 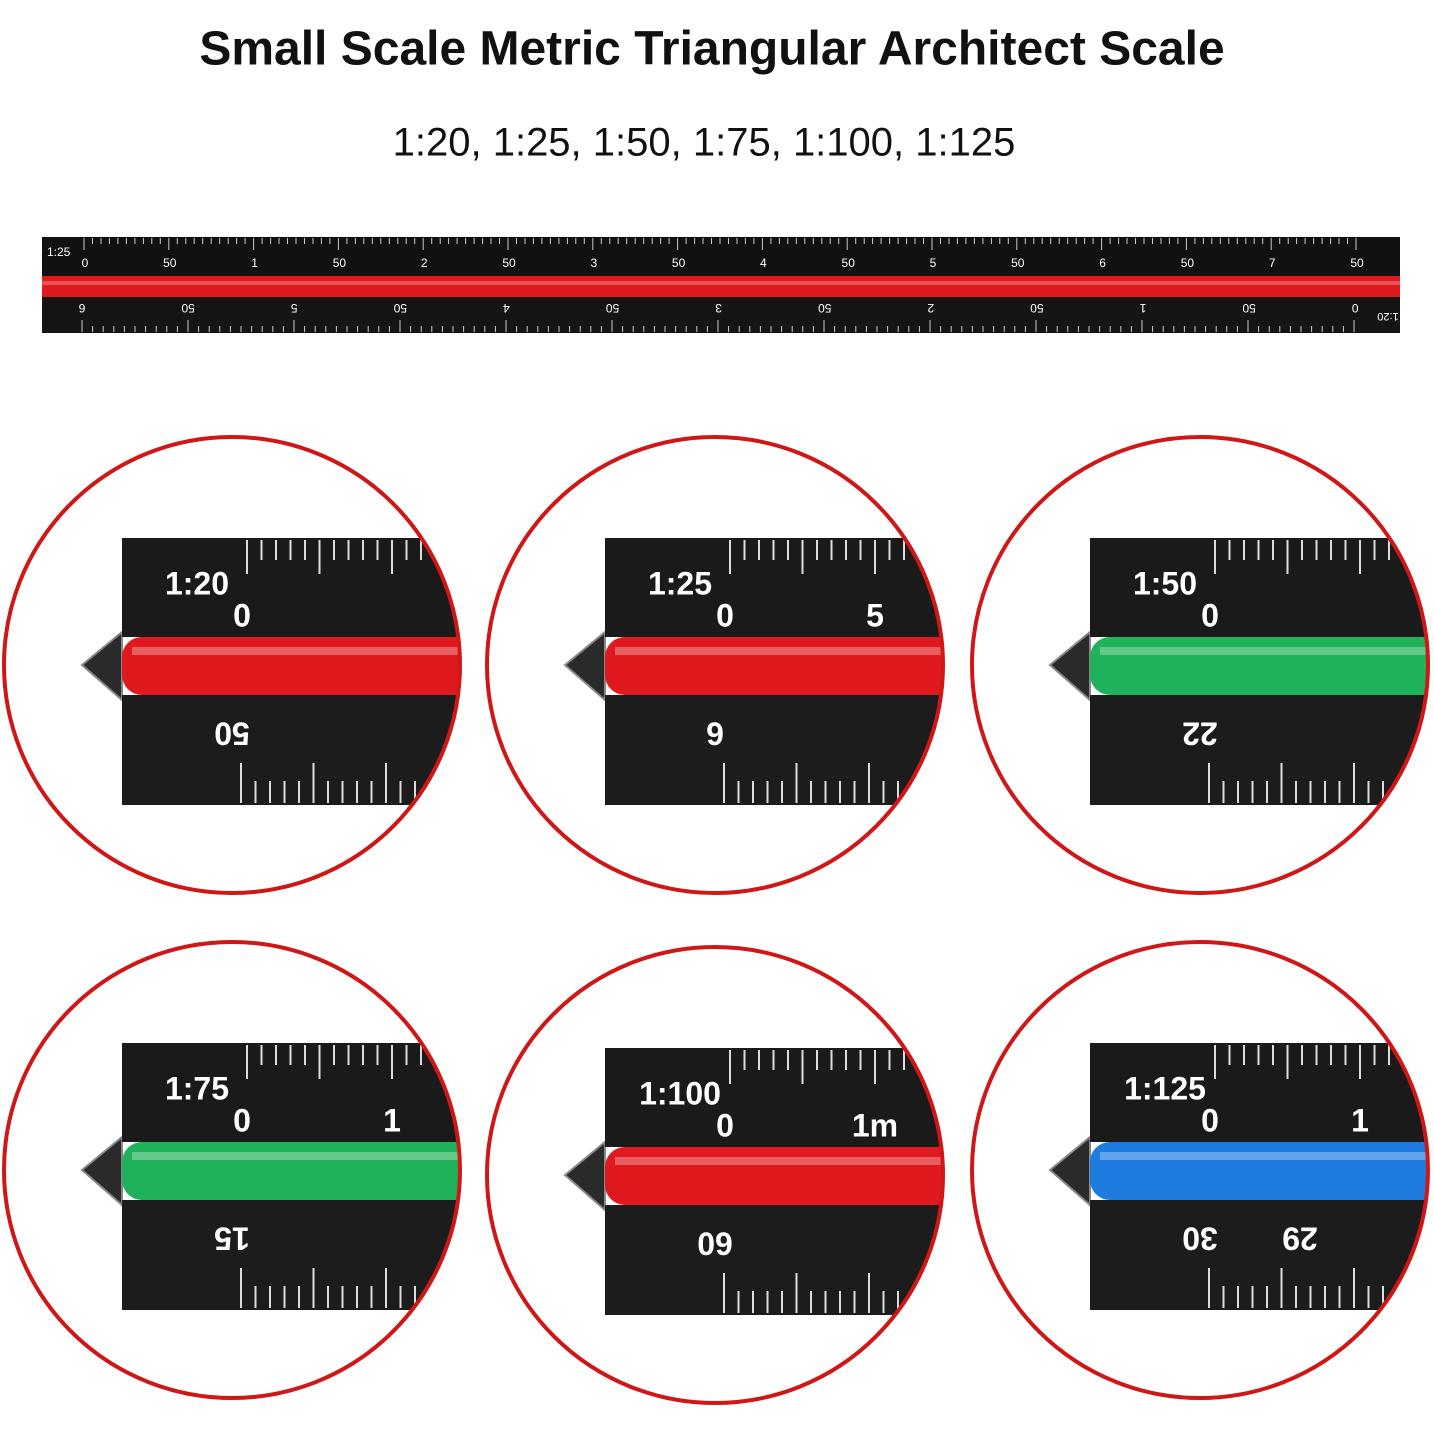 What do you see at coordinates (680, 1093) in the screenshot?
I see `closeup-scale: 1:100` at bounding box center [680, 1093].